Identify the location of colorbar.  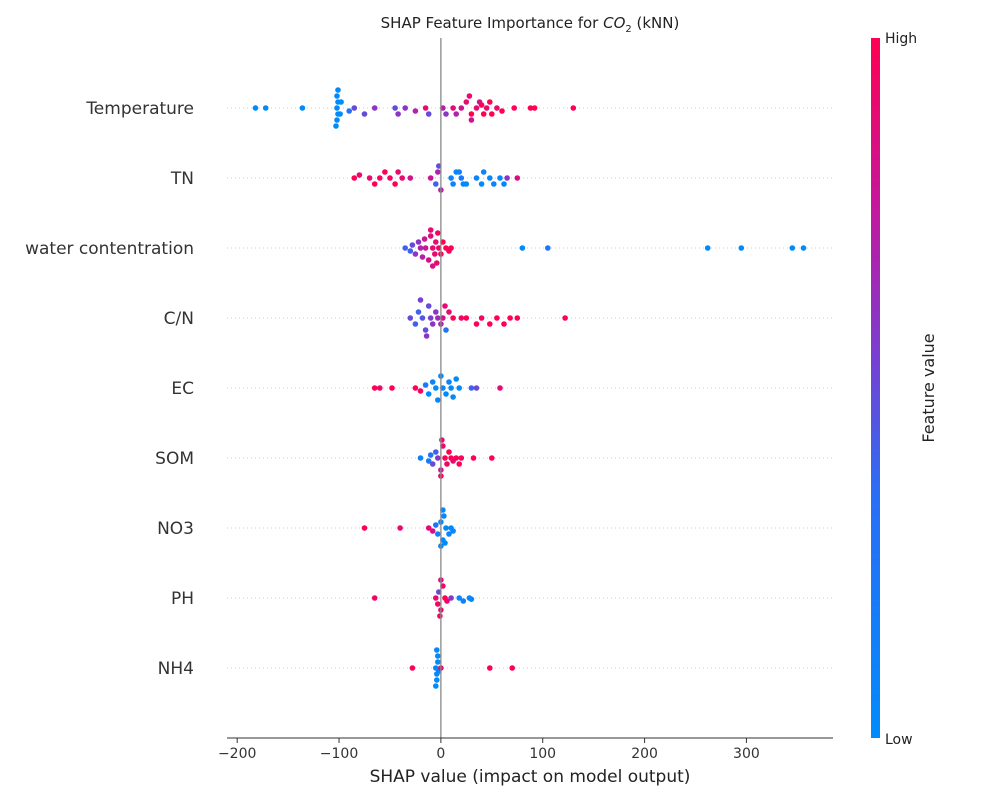
(875, 388).